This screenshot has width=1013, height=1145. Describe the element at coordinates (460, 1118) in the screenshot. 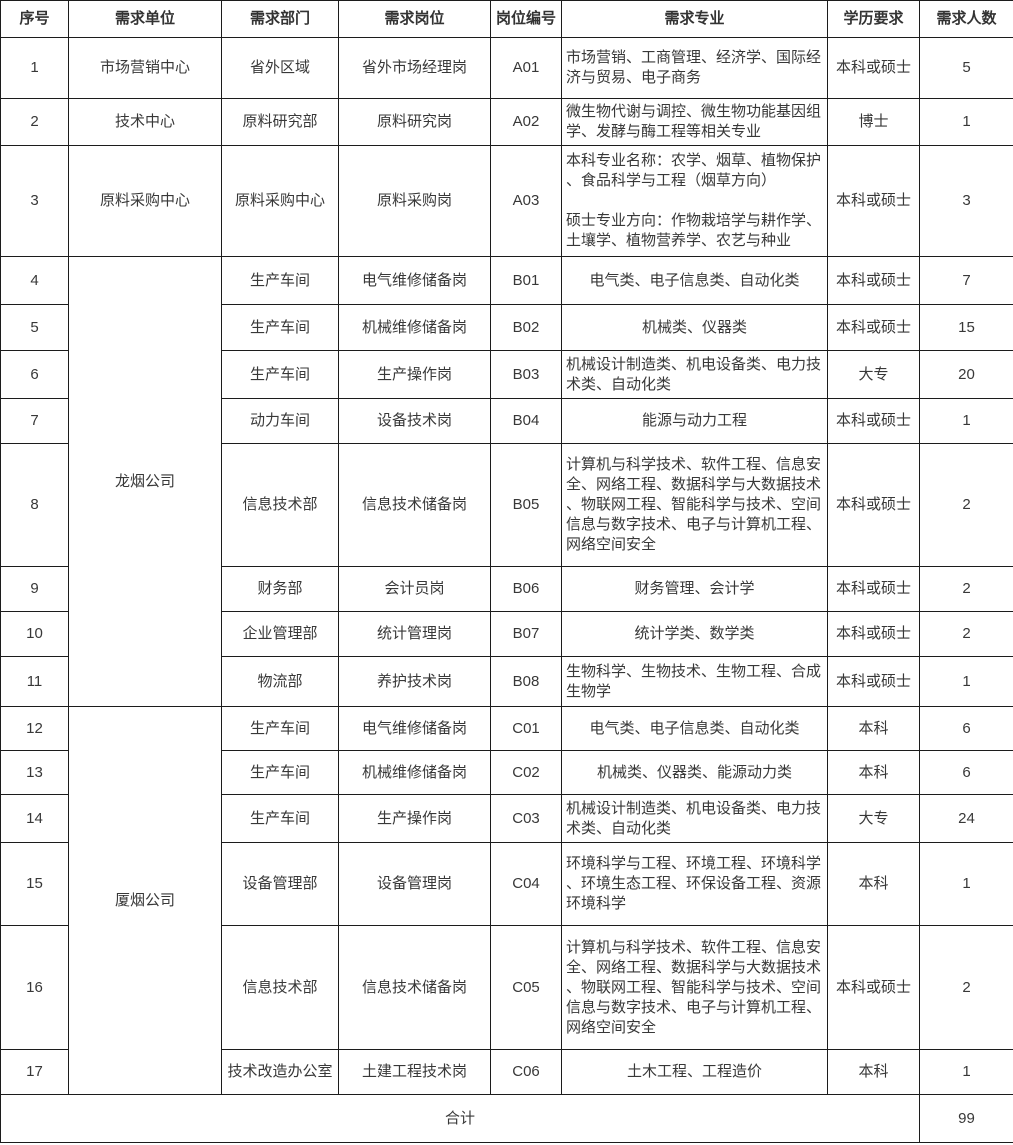

I see `total-label-cell: 合计` at that location.